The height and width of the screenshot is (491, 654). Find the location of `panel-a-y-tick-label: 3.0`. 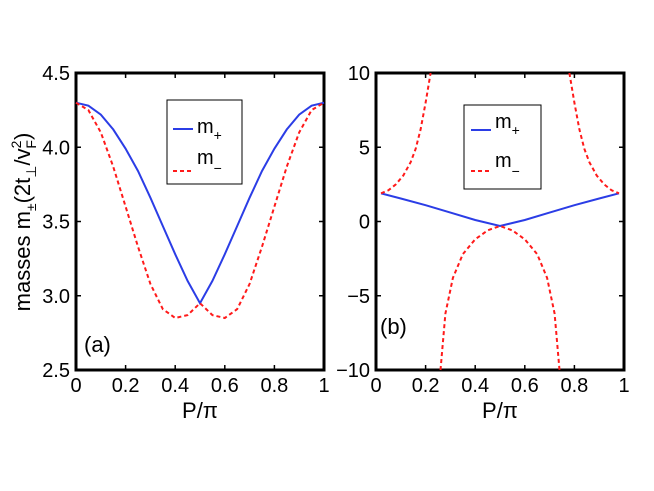

panel-a-y-tick-label: 3.0 is located at coordinates (56, 297).